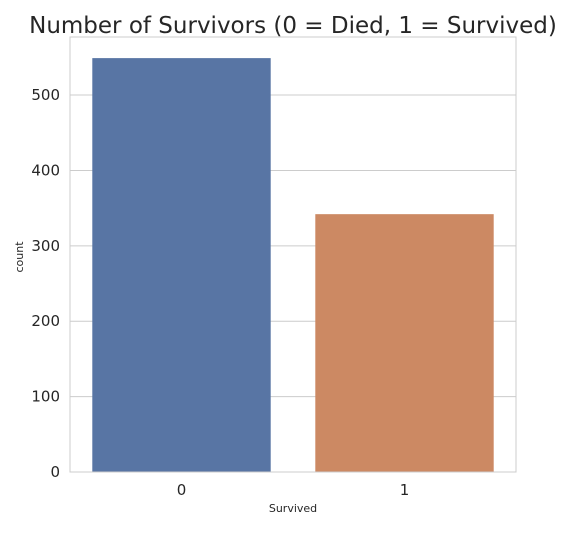 This screenshot has width=573, height=534. Describe the element at coordinates (45, 397) in the screenshot. I see `y-tick-label: 100` at that location.